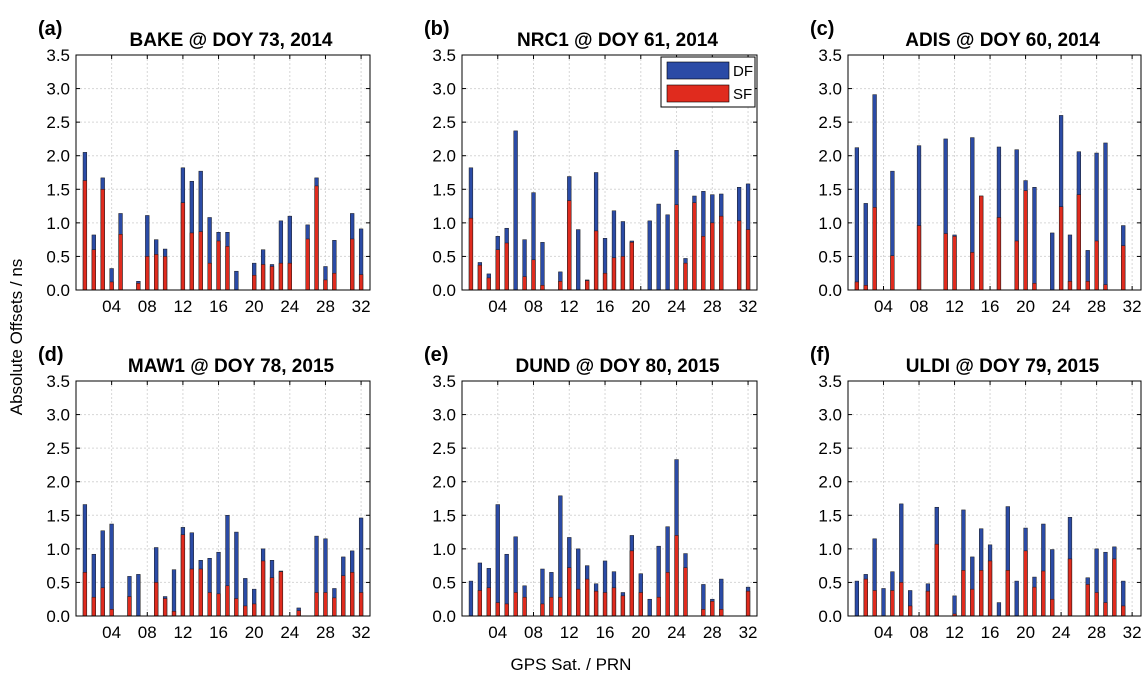 Image resolution: width=1146 pixels, height=679 pixels. What do you see at coordinates (231, 366) in the screenshot?
I see `panel-title: MAW1 @ DOY 78, 2015` at bounding box center [231, 366].